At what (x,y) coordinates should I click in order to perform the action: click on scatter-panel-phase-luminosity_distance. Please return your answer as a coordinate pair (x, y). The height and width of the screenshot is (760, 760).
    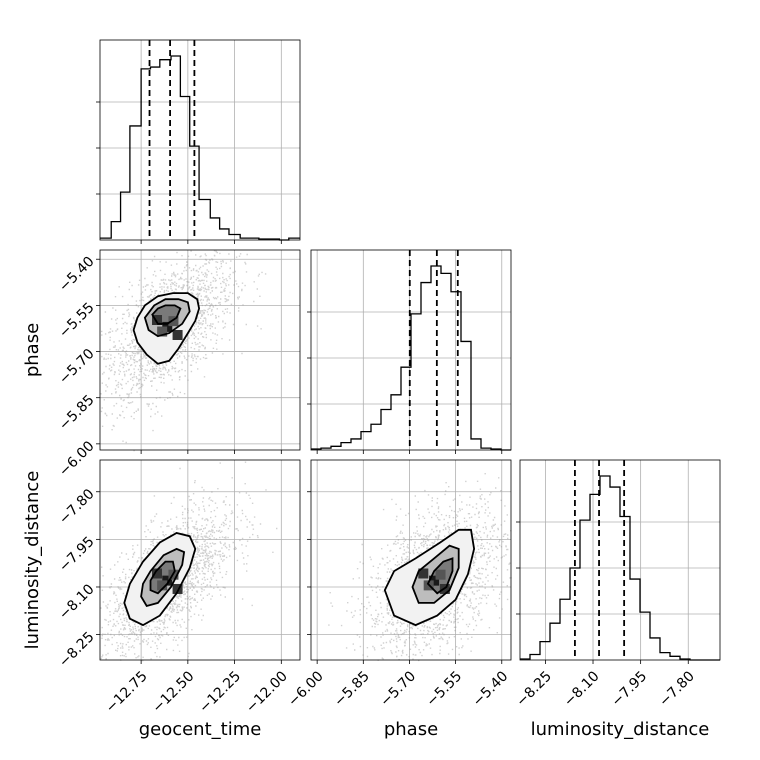
    Looking at the image, I should click on (409, 561).